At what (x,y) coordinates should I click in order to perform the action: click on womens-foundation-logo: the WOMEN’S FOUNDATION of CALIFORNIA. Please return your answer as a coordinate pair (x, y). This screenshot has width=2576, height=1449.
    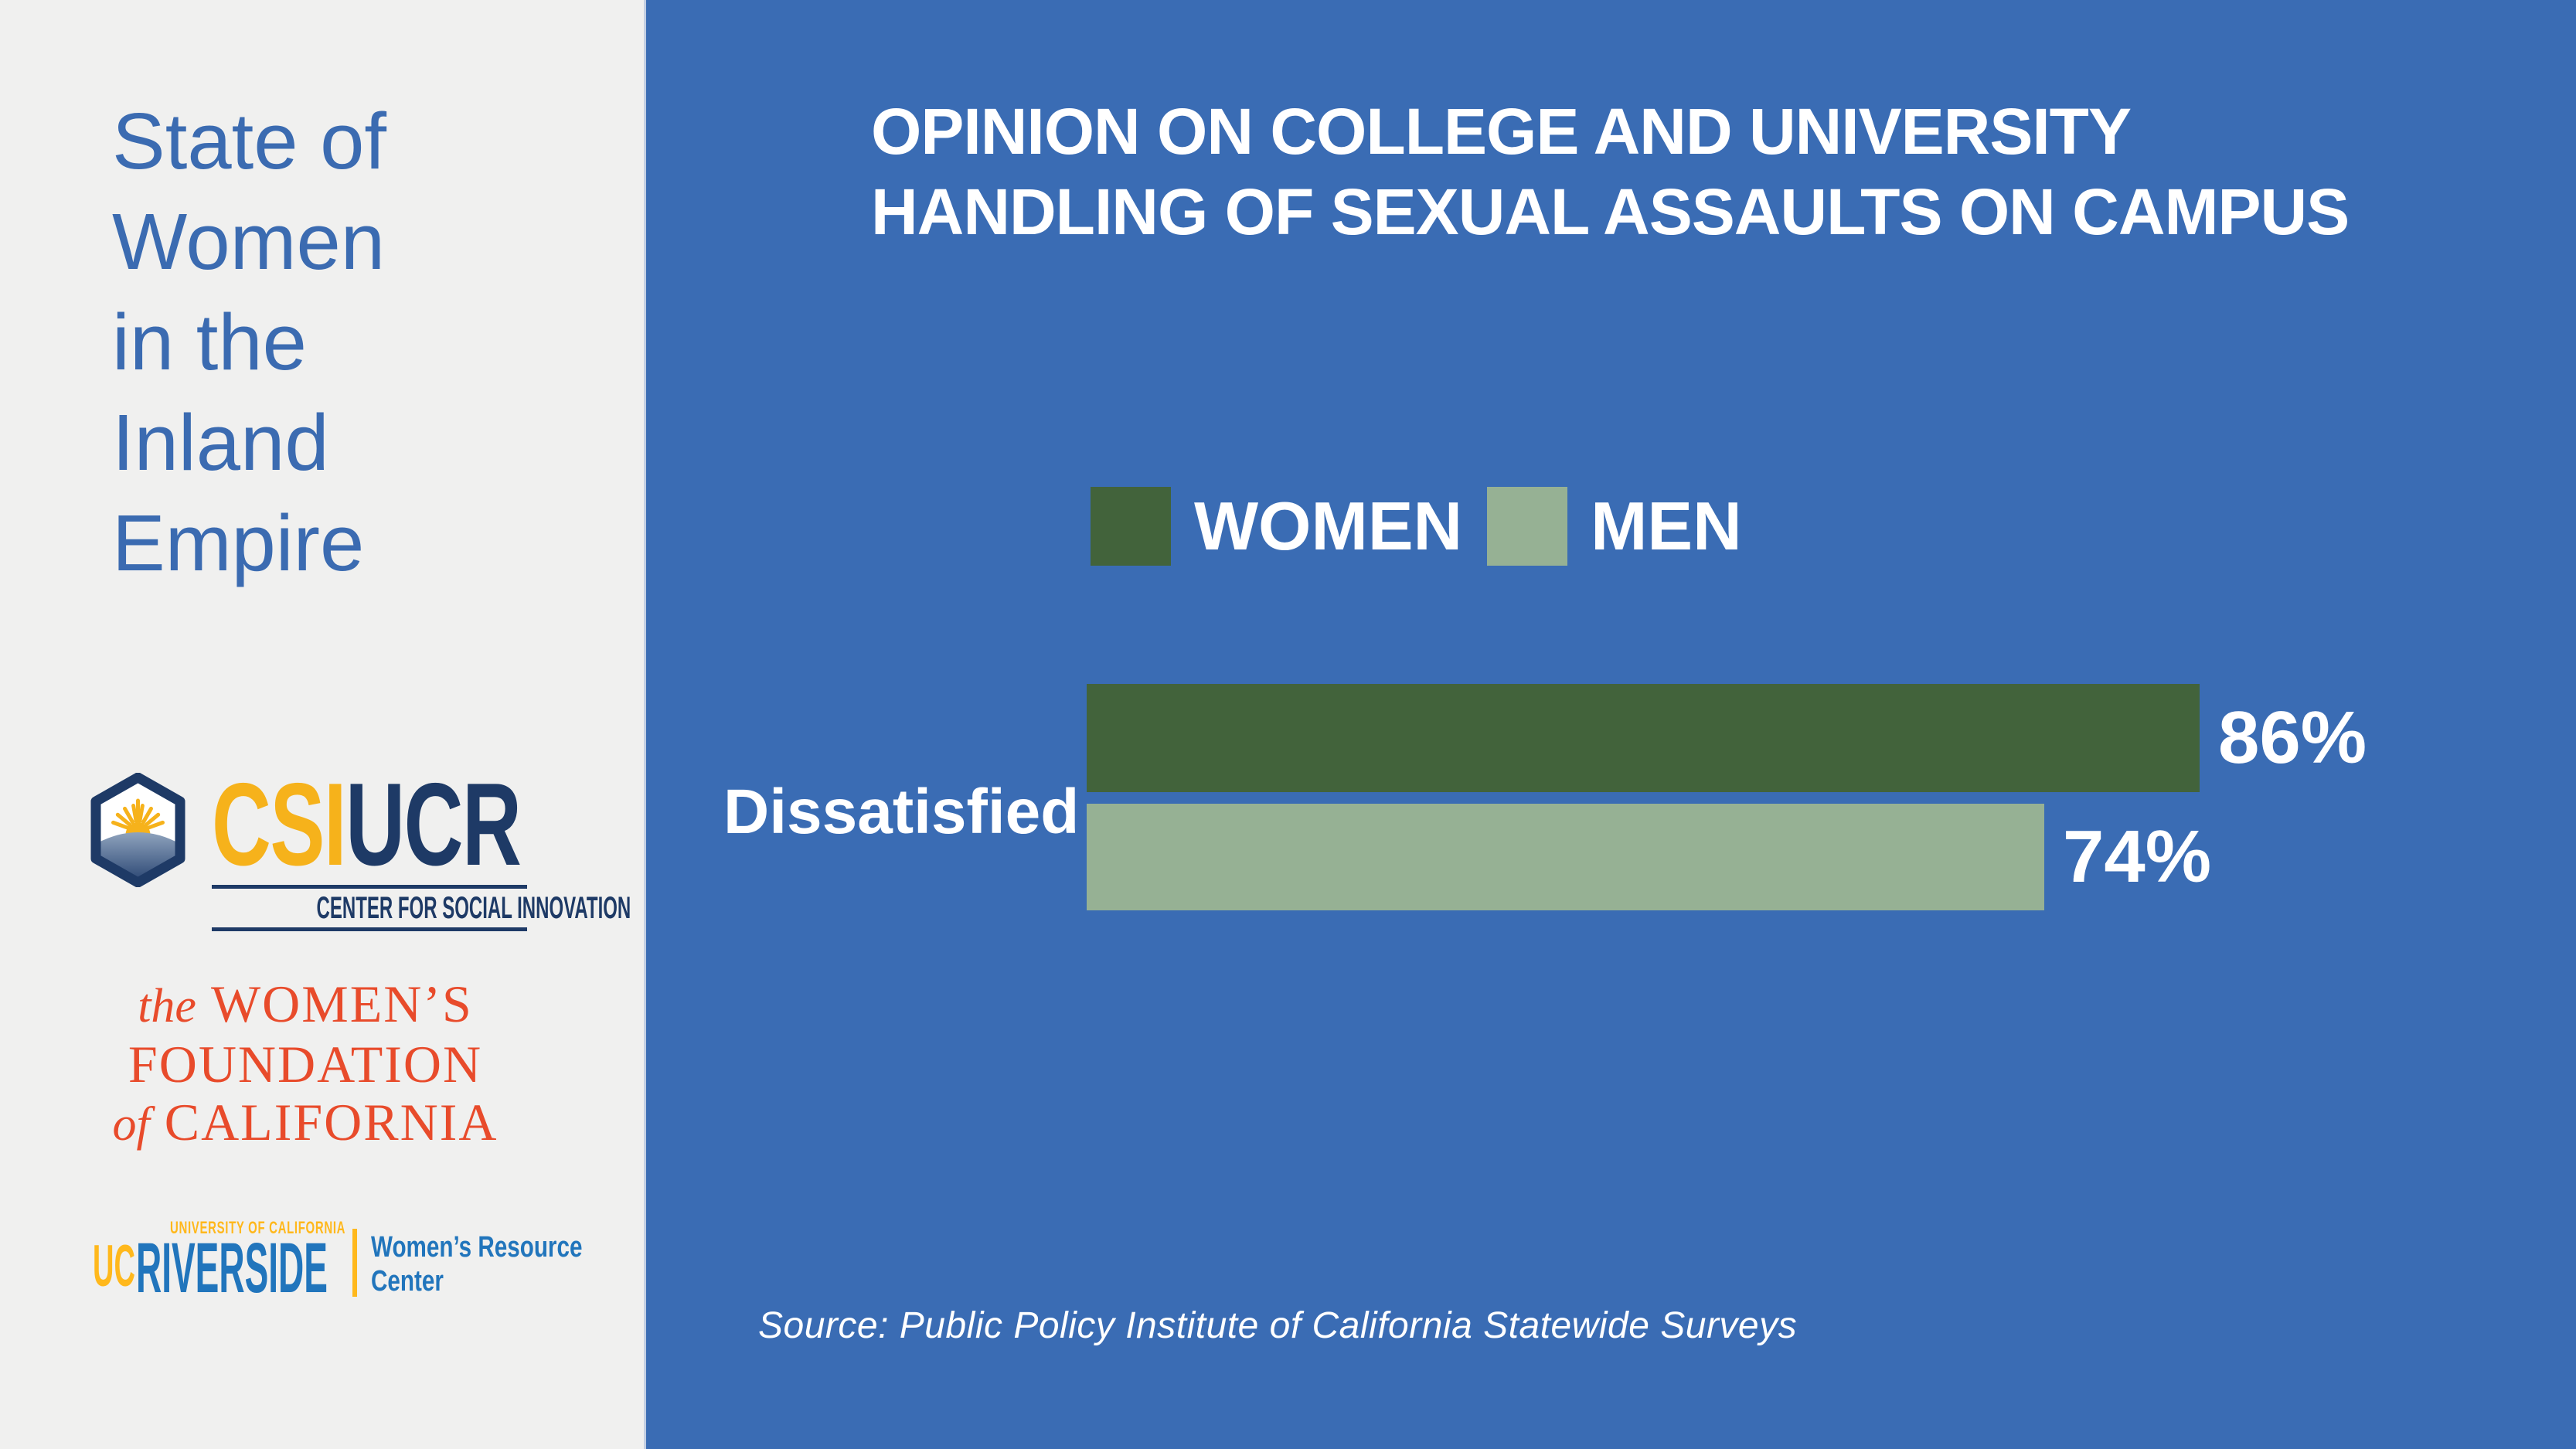
    Looking at the image, I should click on (305, 1064).